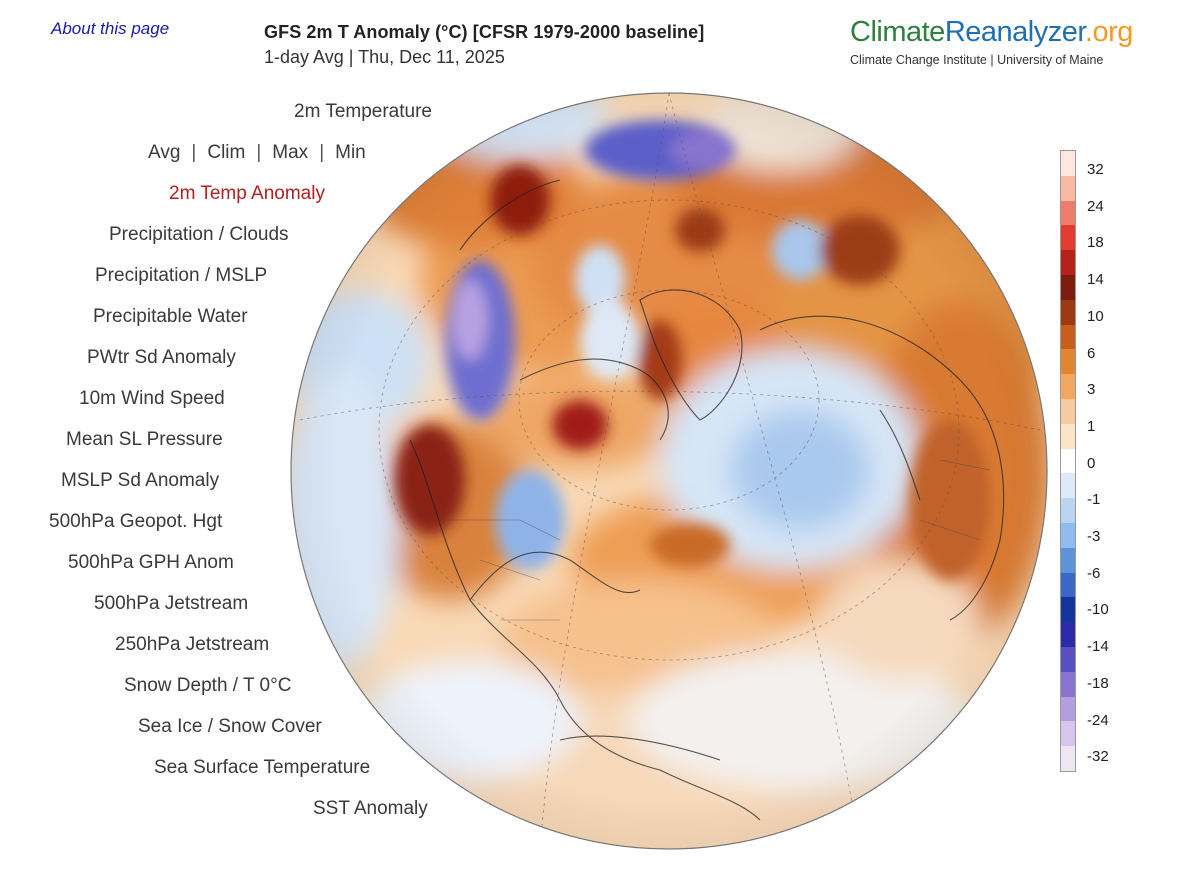 This screenshot has height=877, width=1200. What do you see at coordinates (181, 275) in the screenshot?
I see `menu-precip-mslp: Precipitation / MSLP` at bounding box center [181, 275].